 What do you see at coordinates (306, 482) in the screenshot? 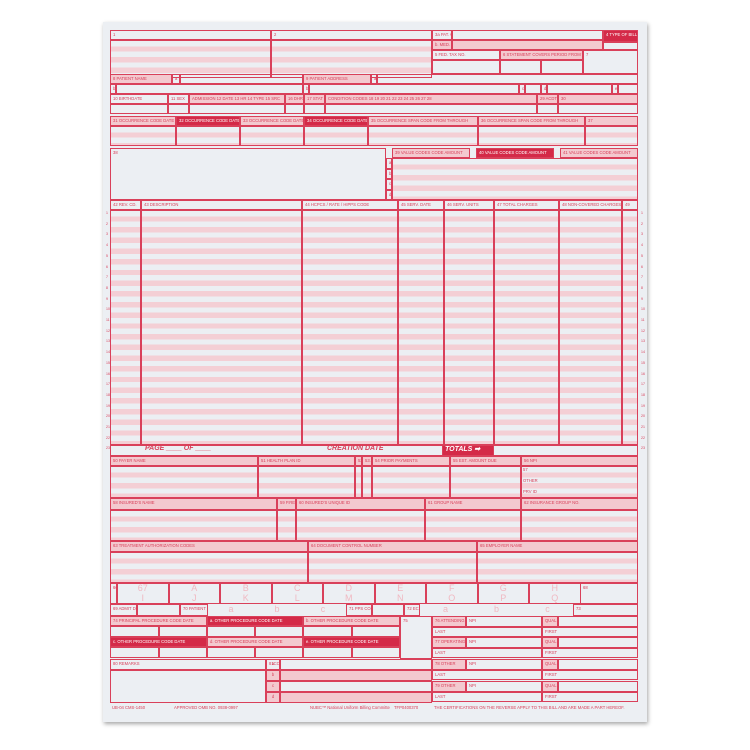
I see `input-f51` at bounding box center [306, 482].